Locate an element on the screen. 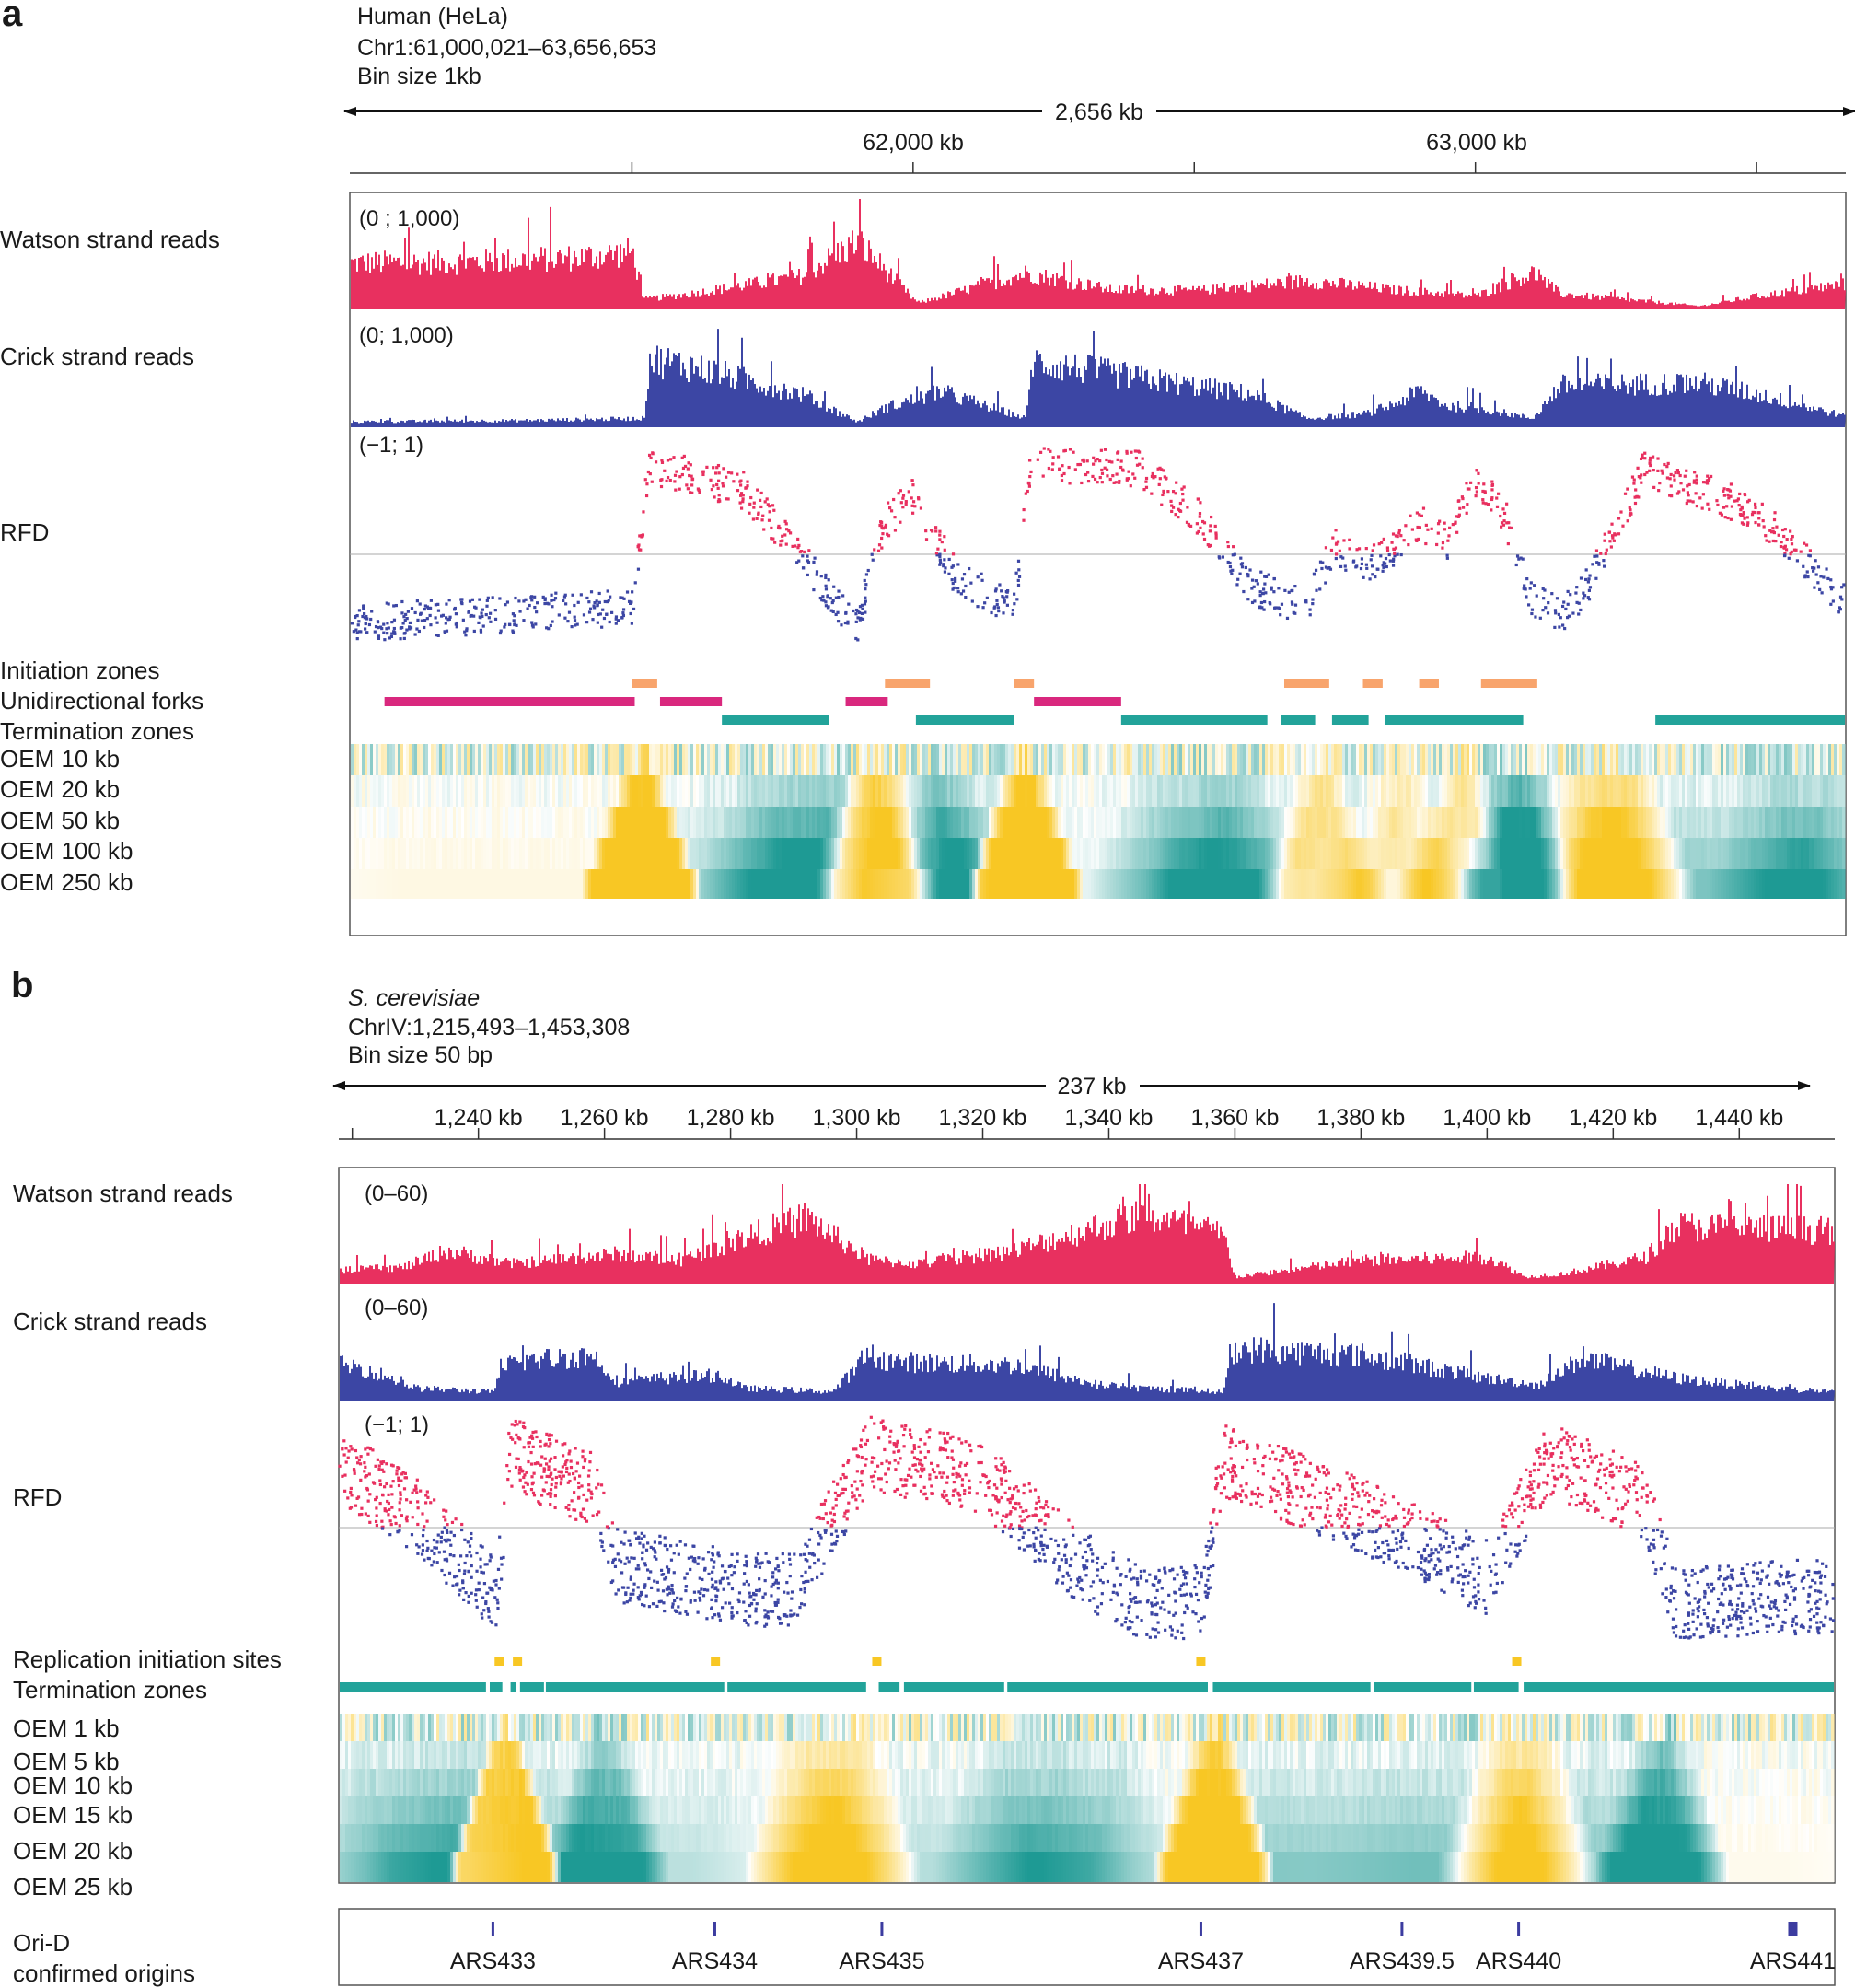  panel-a-range-watson: (0 ; 1,000) is located at coordinates (409, 219).